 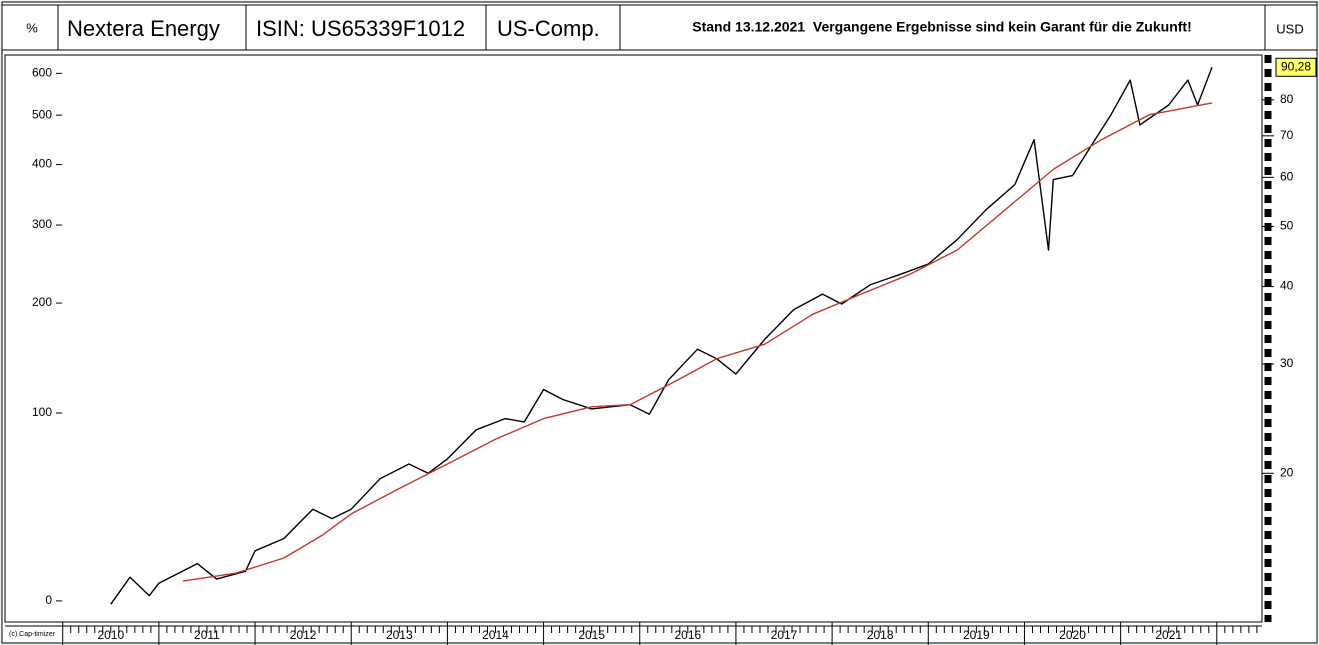 What do you see at coordinates (143, 28) in the screenshot?
I see `stock-name: Nextera Energy` at bounding box center [143, 28].